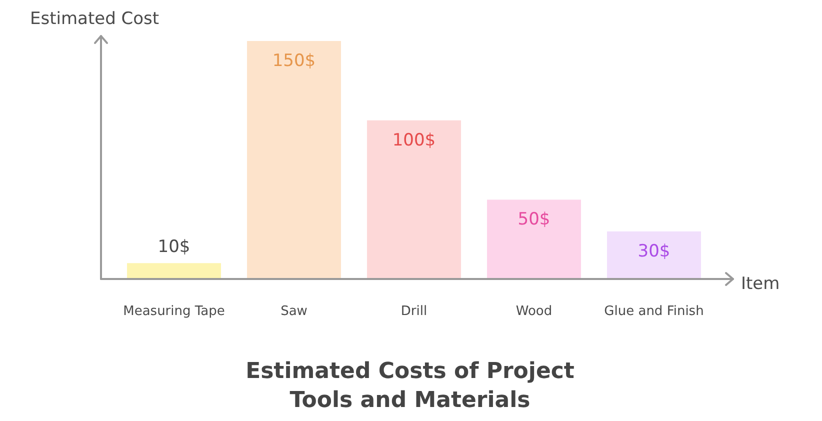  What do you see at coordinates (534, 220) in the screenshot?
I see `data-label: 50$` at bounding box center [534, 220].